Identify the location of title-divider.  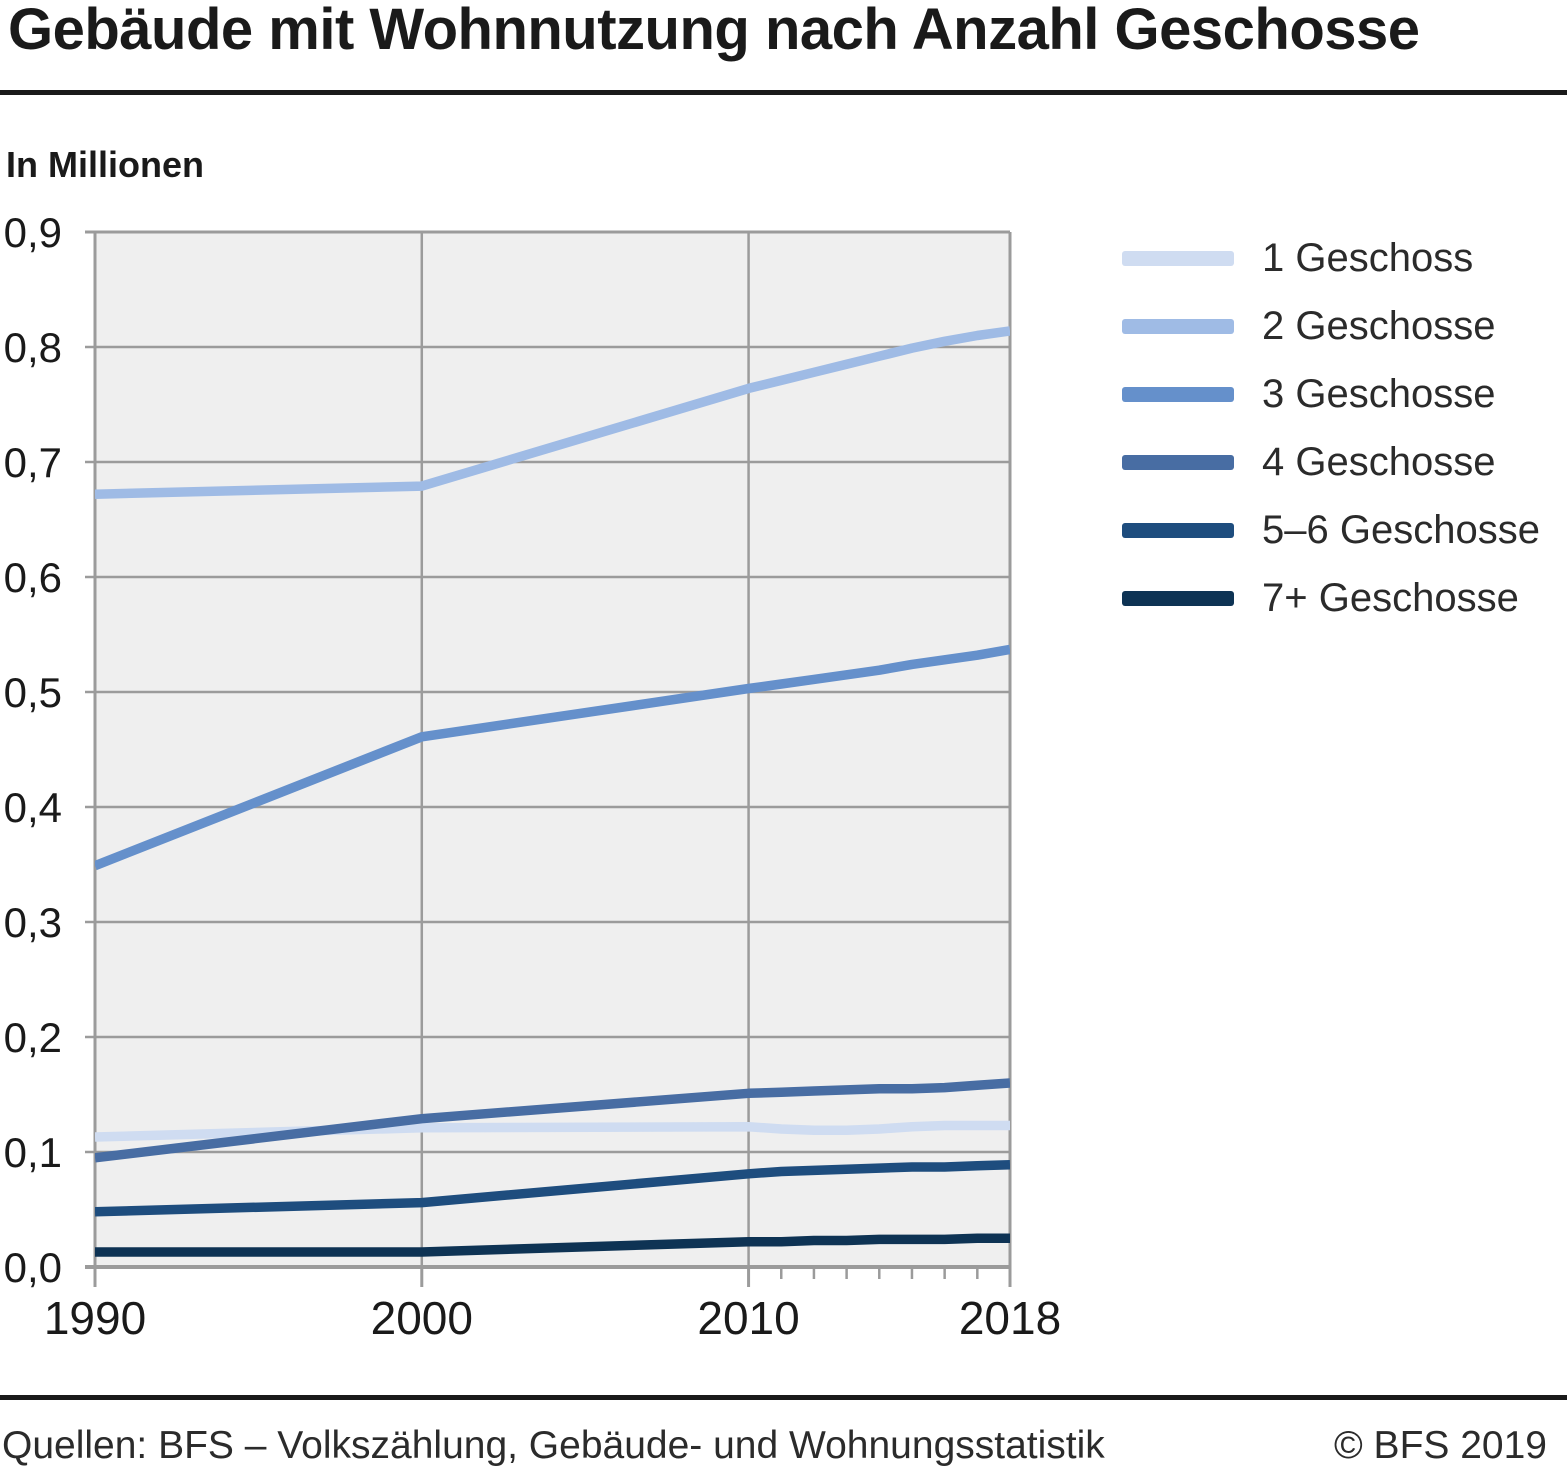
(783, 92).